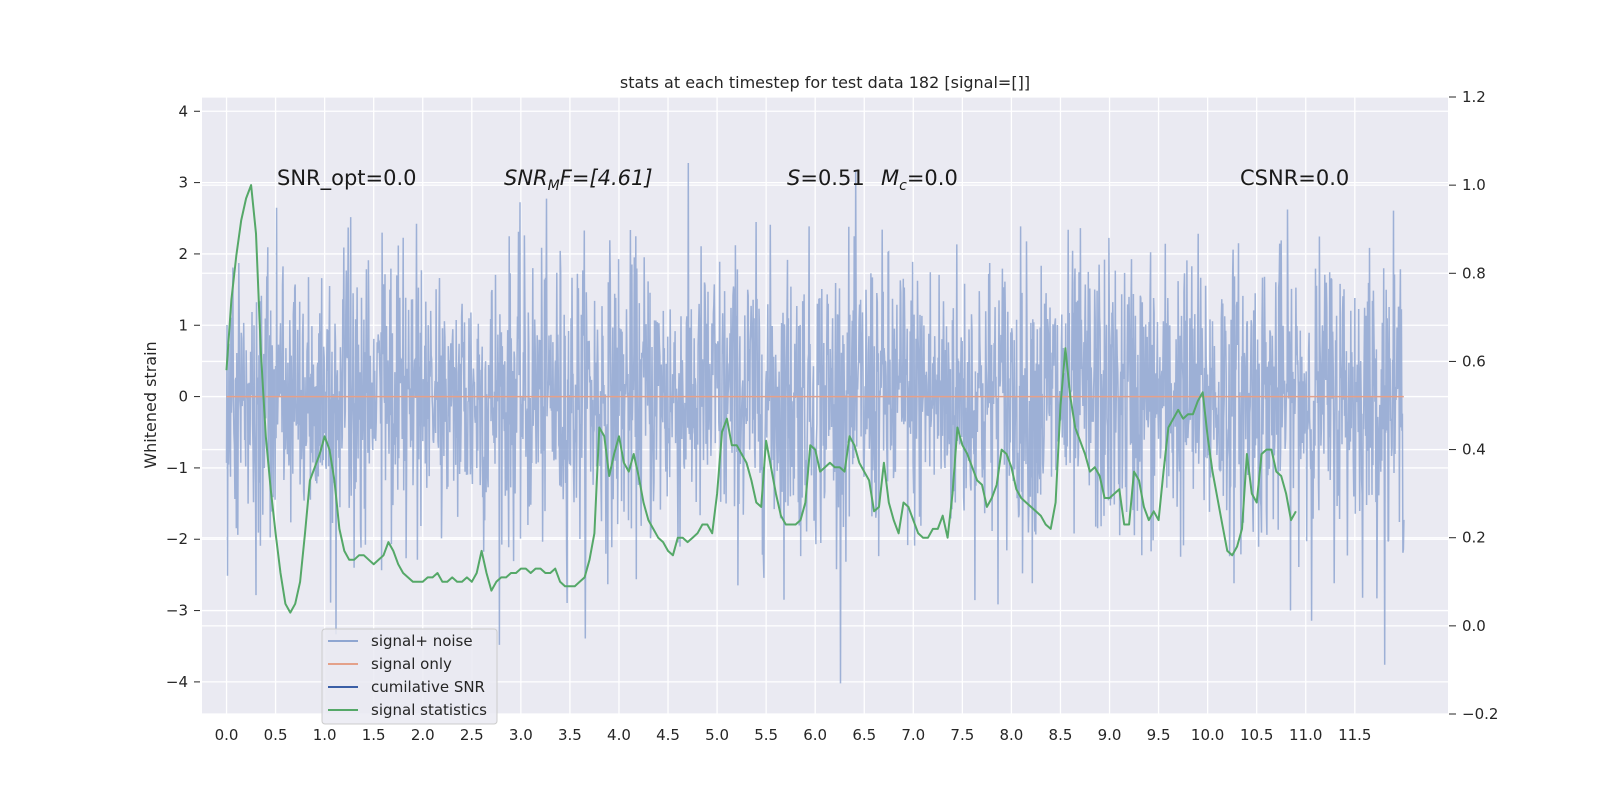  I want to click on y-tick-label: −2, so click(177, 539).